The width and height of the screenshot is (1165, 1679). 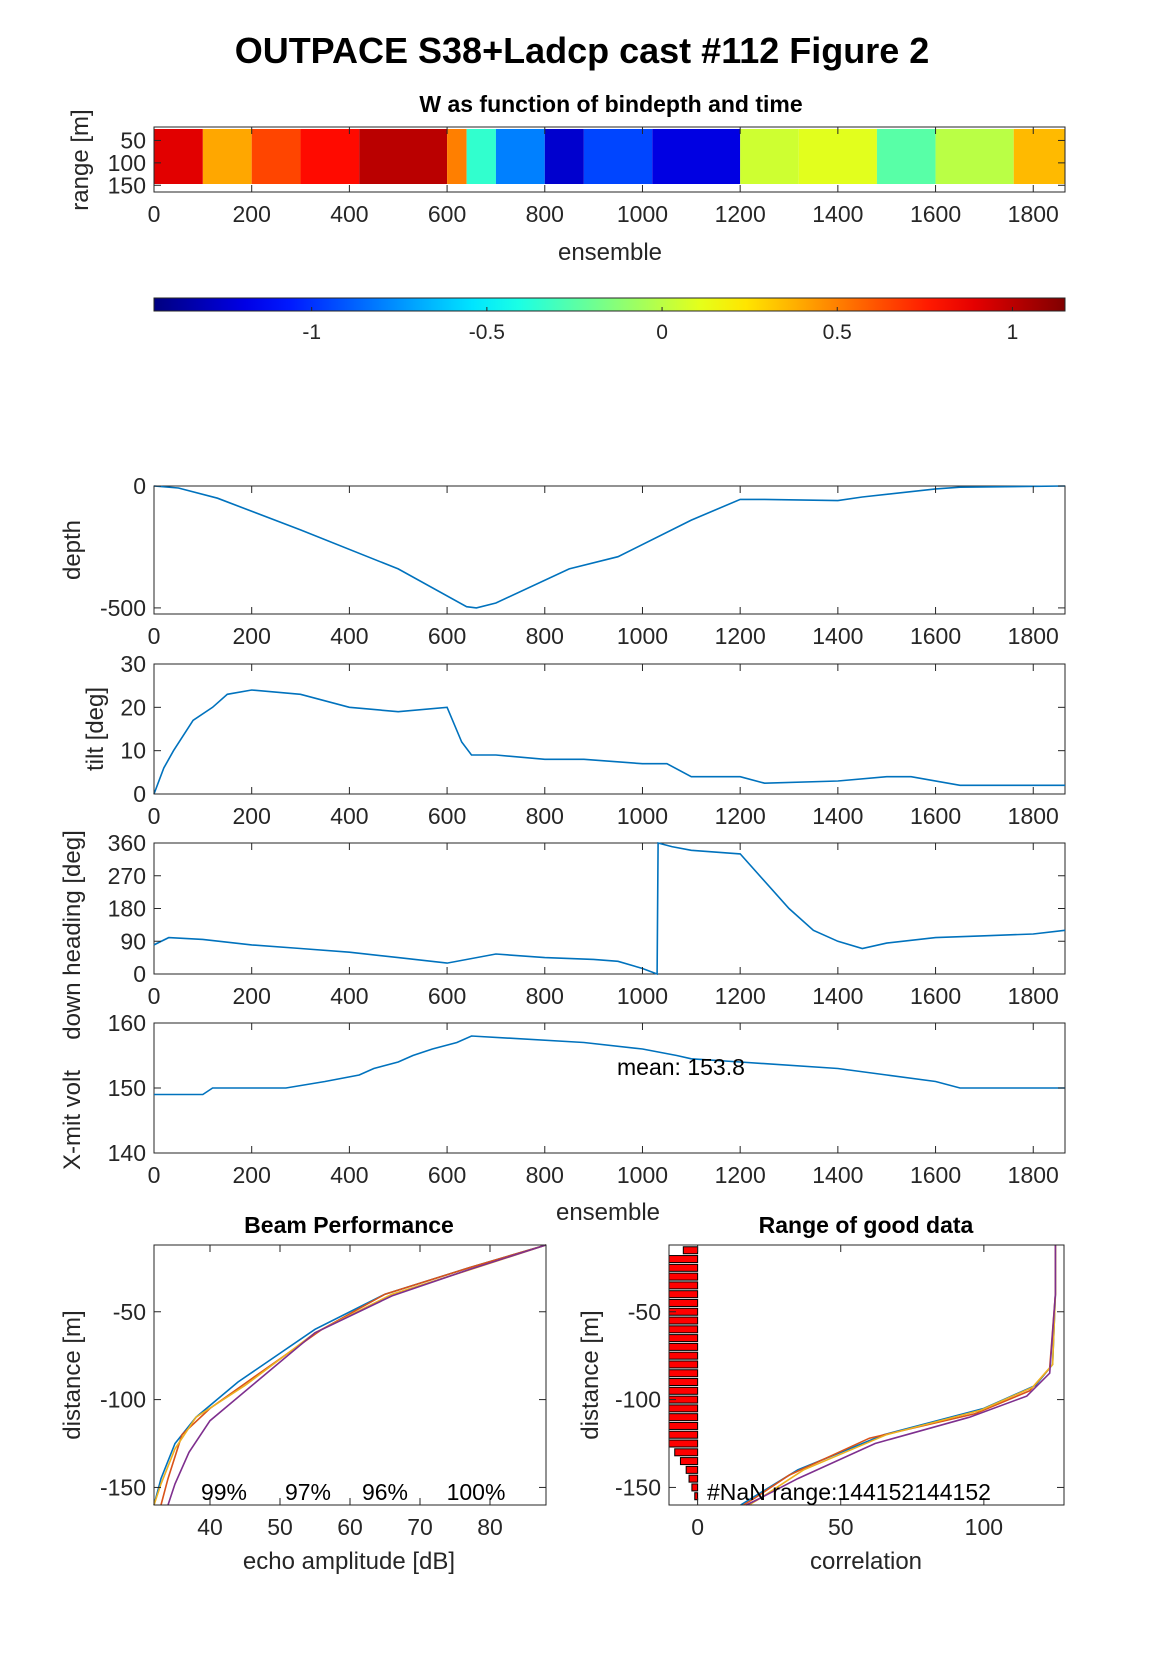 What do you see at coordinates (252, 1175) in the screenshot?
I see `xmit-xtick-label: 200` at bounding box center [252, 1175].